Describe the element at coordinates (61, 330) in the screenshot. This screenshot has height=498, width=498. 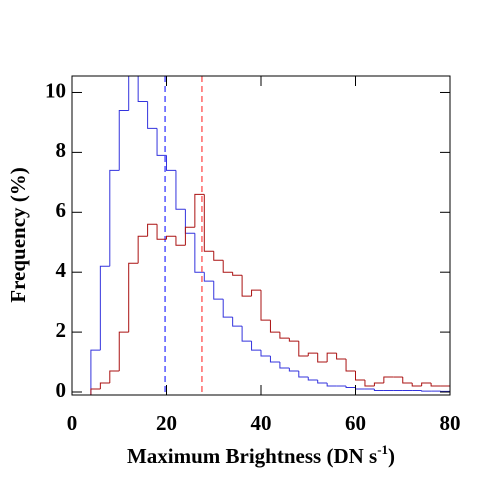
I see `y-tick-label: 2` at that location.